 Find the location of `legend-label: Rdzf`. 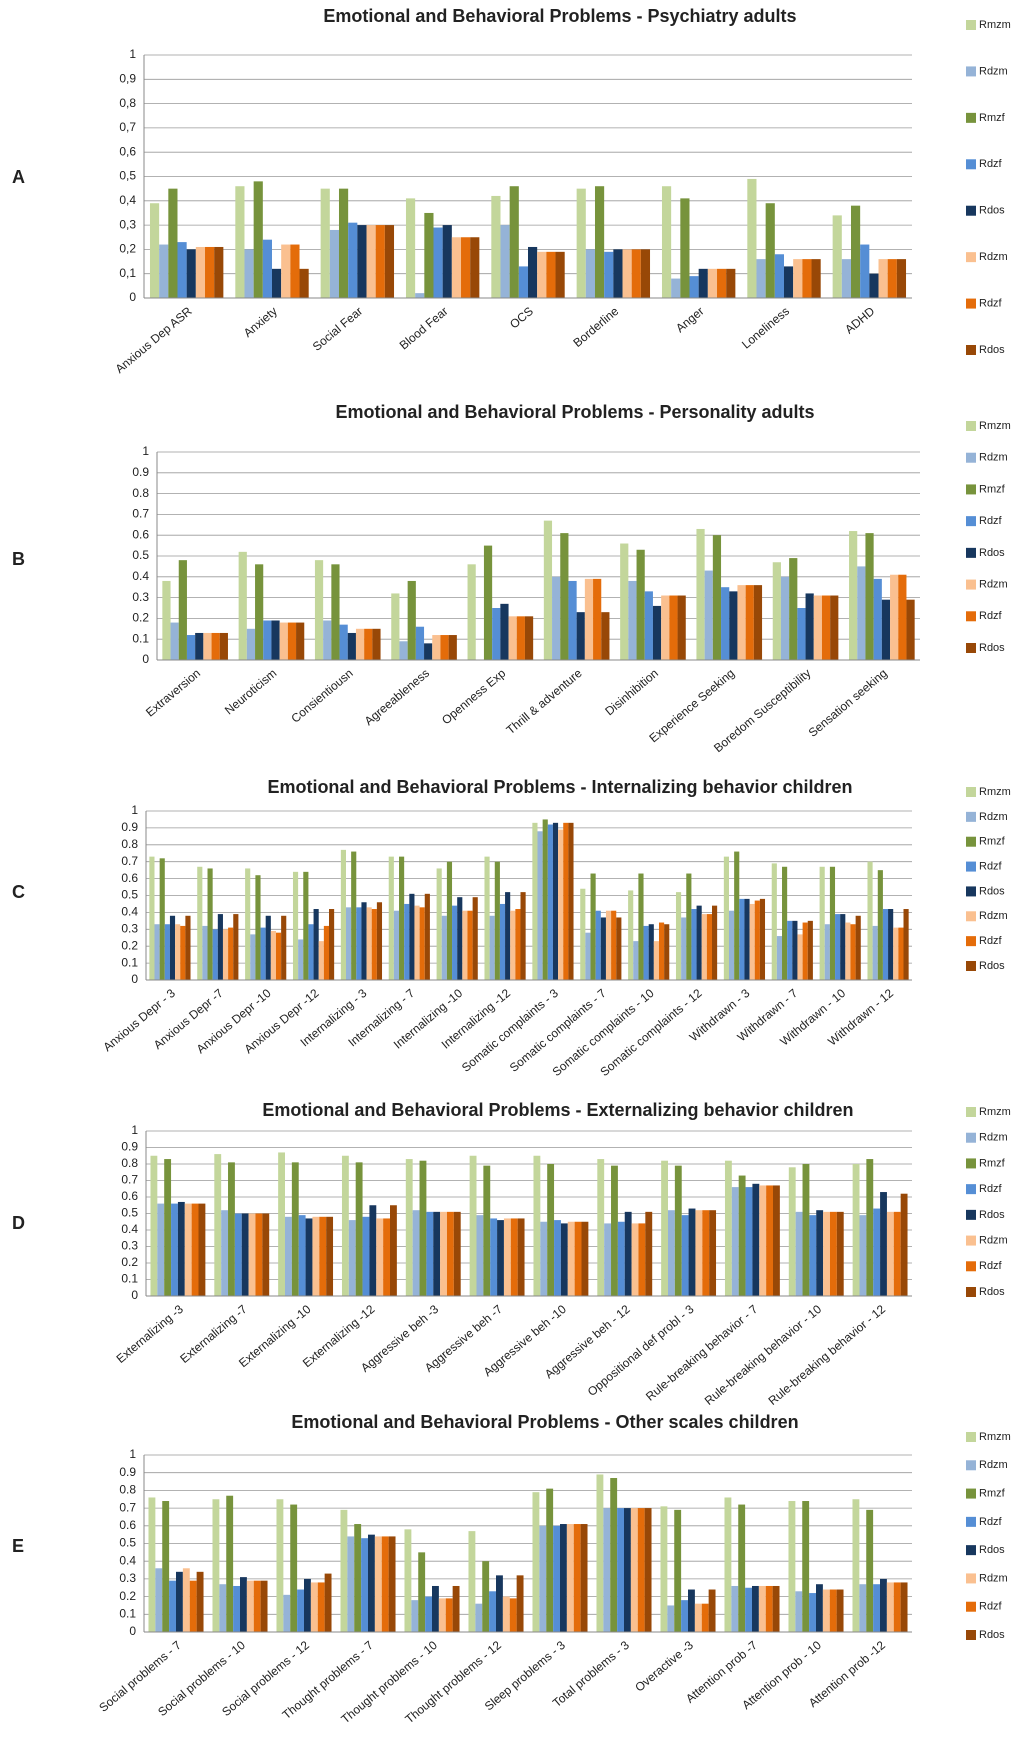

legend-label: Rdzf is located at coordinates (991, 1189).